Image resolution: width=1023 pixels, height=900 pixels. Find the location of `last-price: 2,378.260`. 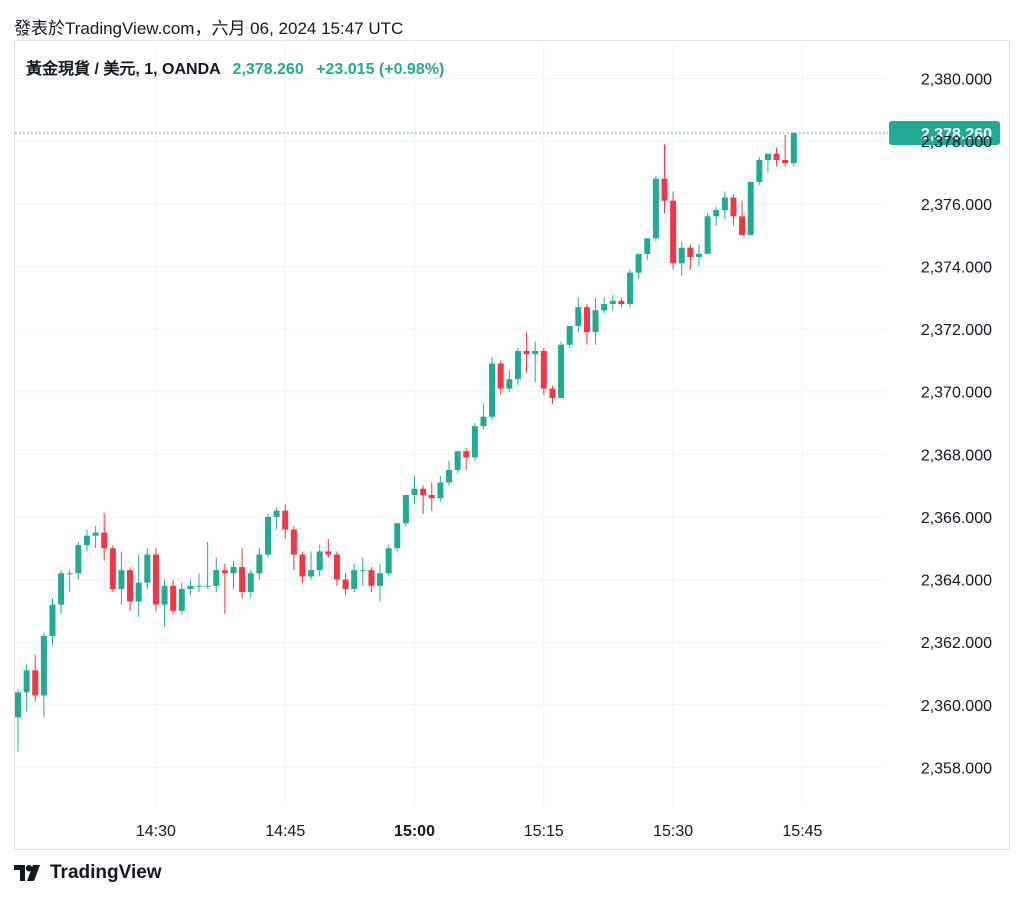

last-price: 2,378.260 is located at coordinates (268, 69).